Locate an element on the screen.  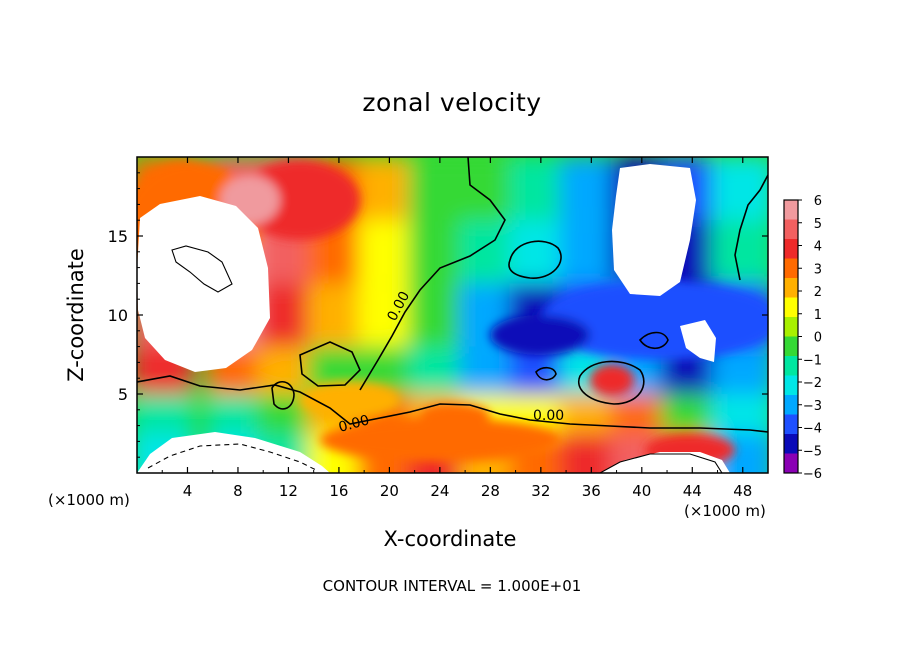
colorbar-tick-label: 6 is located at coordinates (818, 201).